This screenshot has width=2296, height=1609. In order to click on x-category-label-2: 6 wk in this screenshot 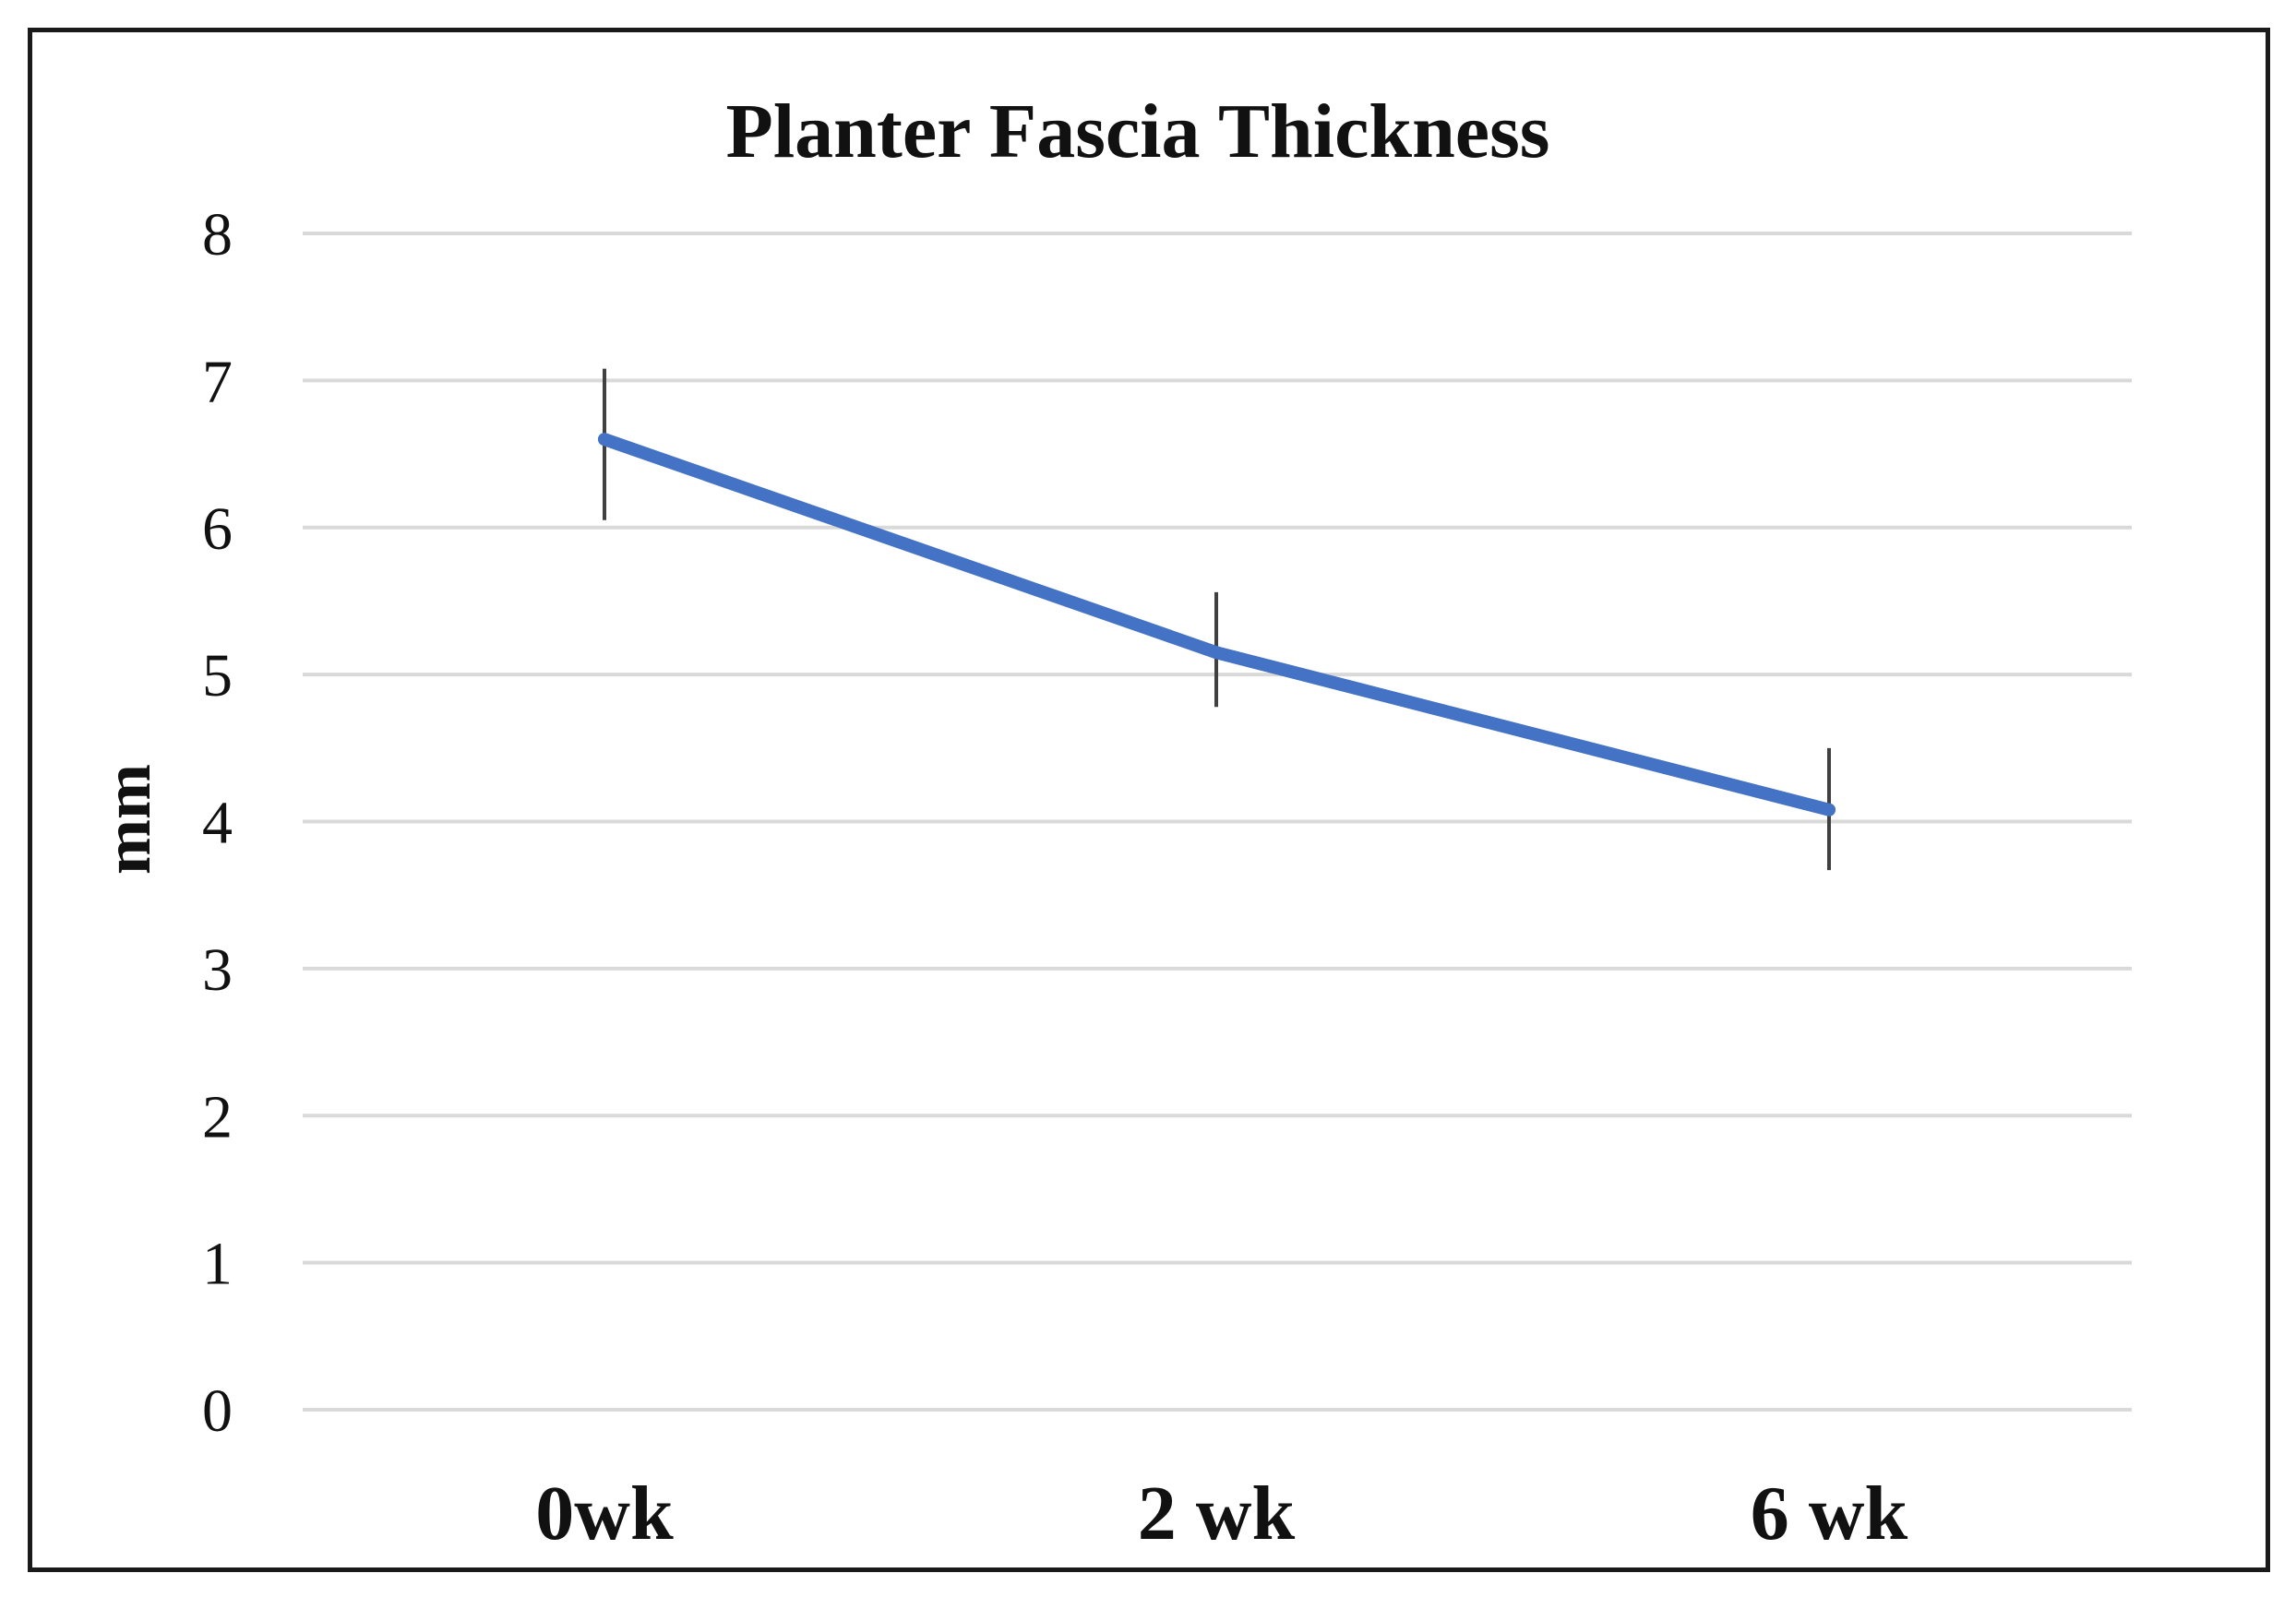, I will do `click(1829, 1513)`.